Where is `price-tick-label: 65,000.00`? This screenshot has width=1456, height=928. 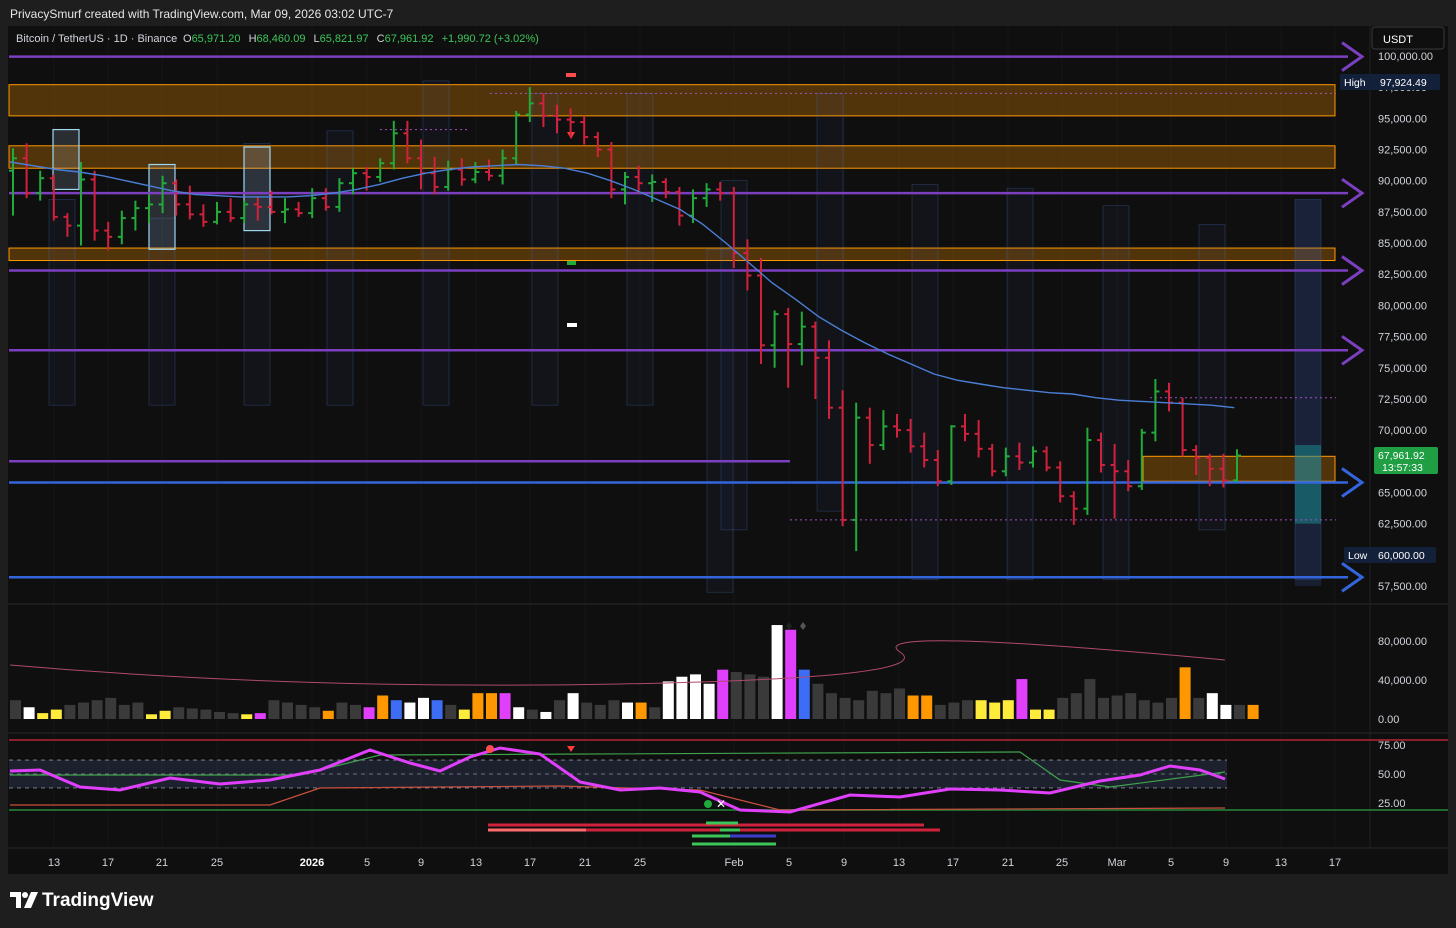 price-tick-label: 65,000.00 is located at coordinates (1402, 493).